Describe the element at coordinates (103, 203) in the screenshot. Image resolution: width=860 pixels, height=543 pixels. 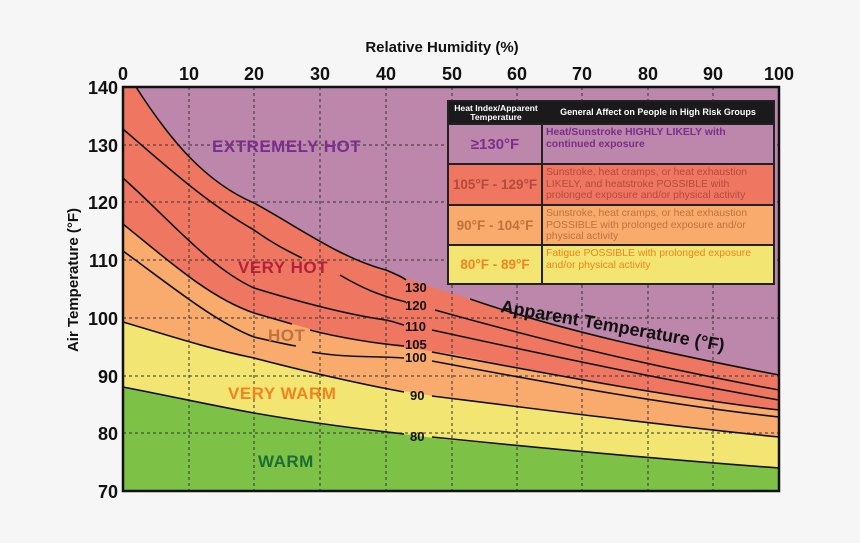
I see `y-tick: 120` at that location.